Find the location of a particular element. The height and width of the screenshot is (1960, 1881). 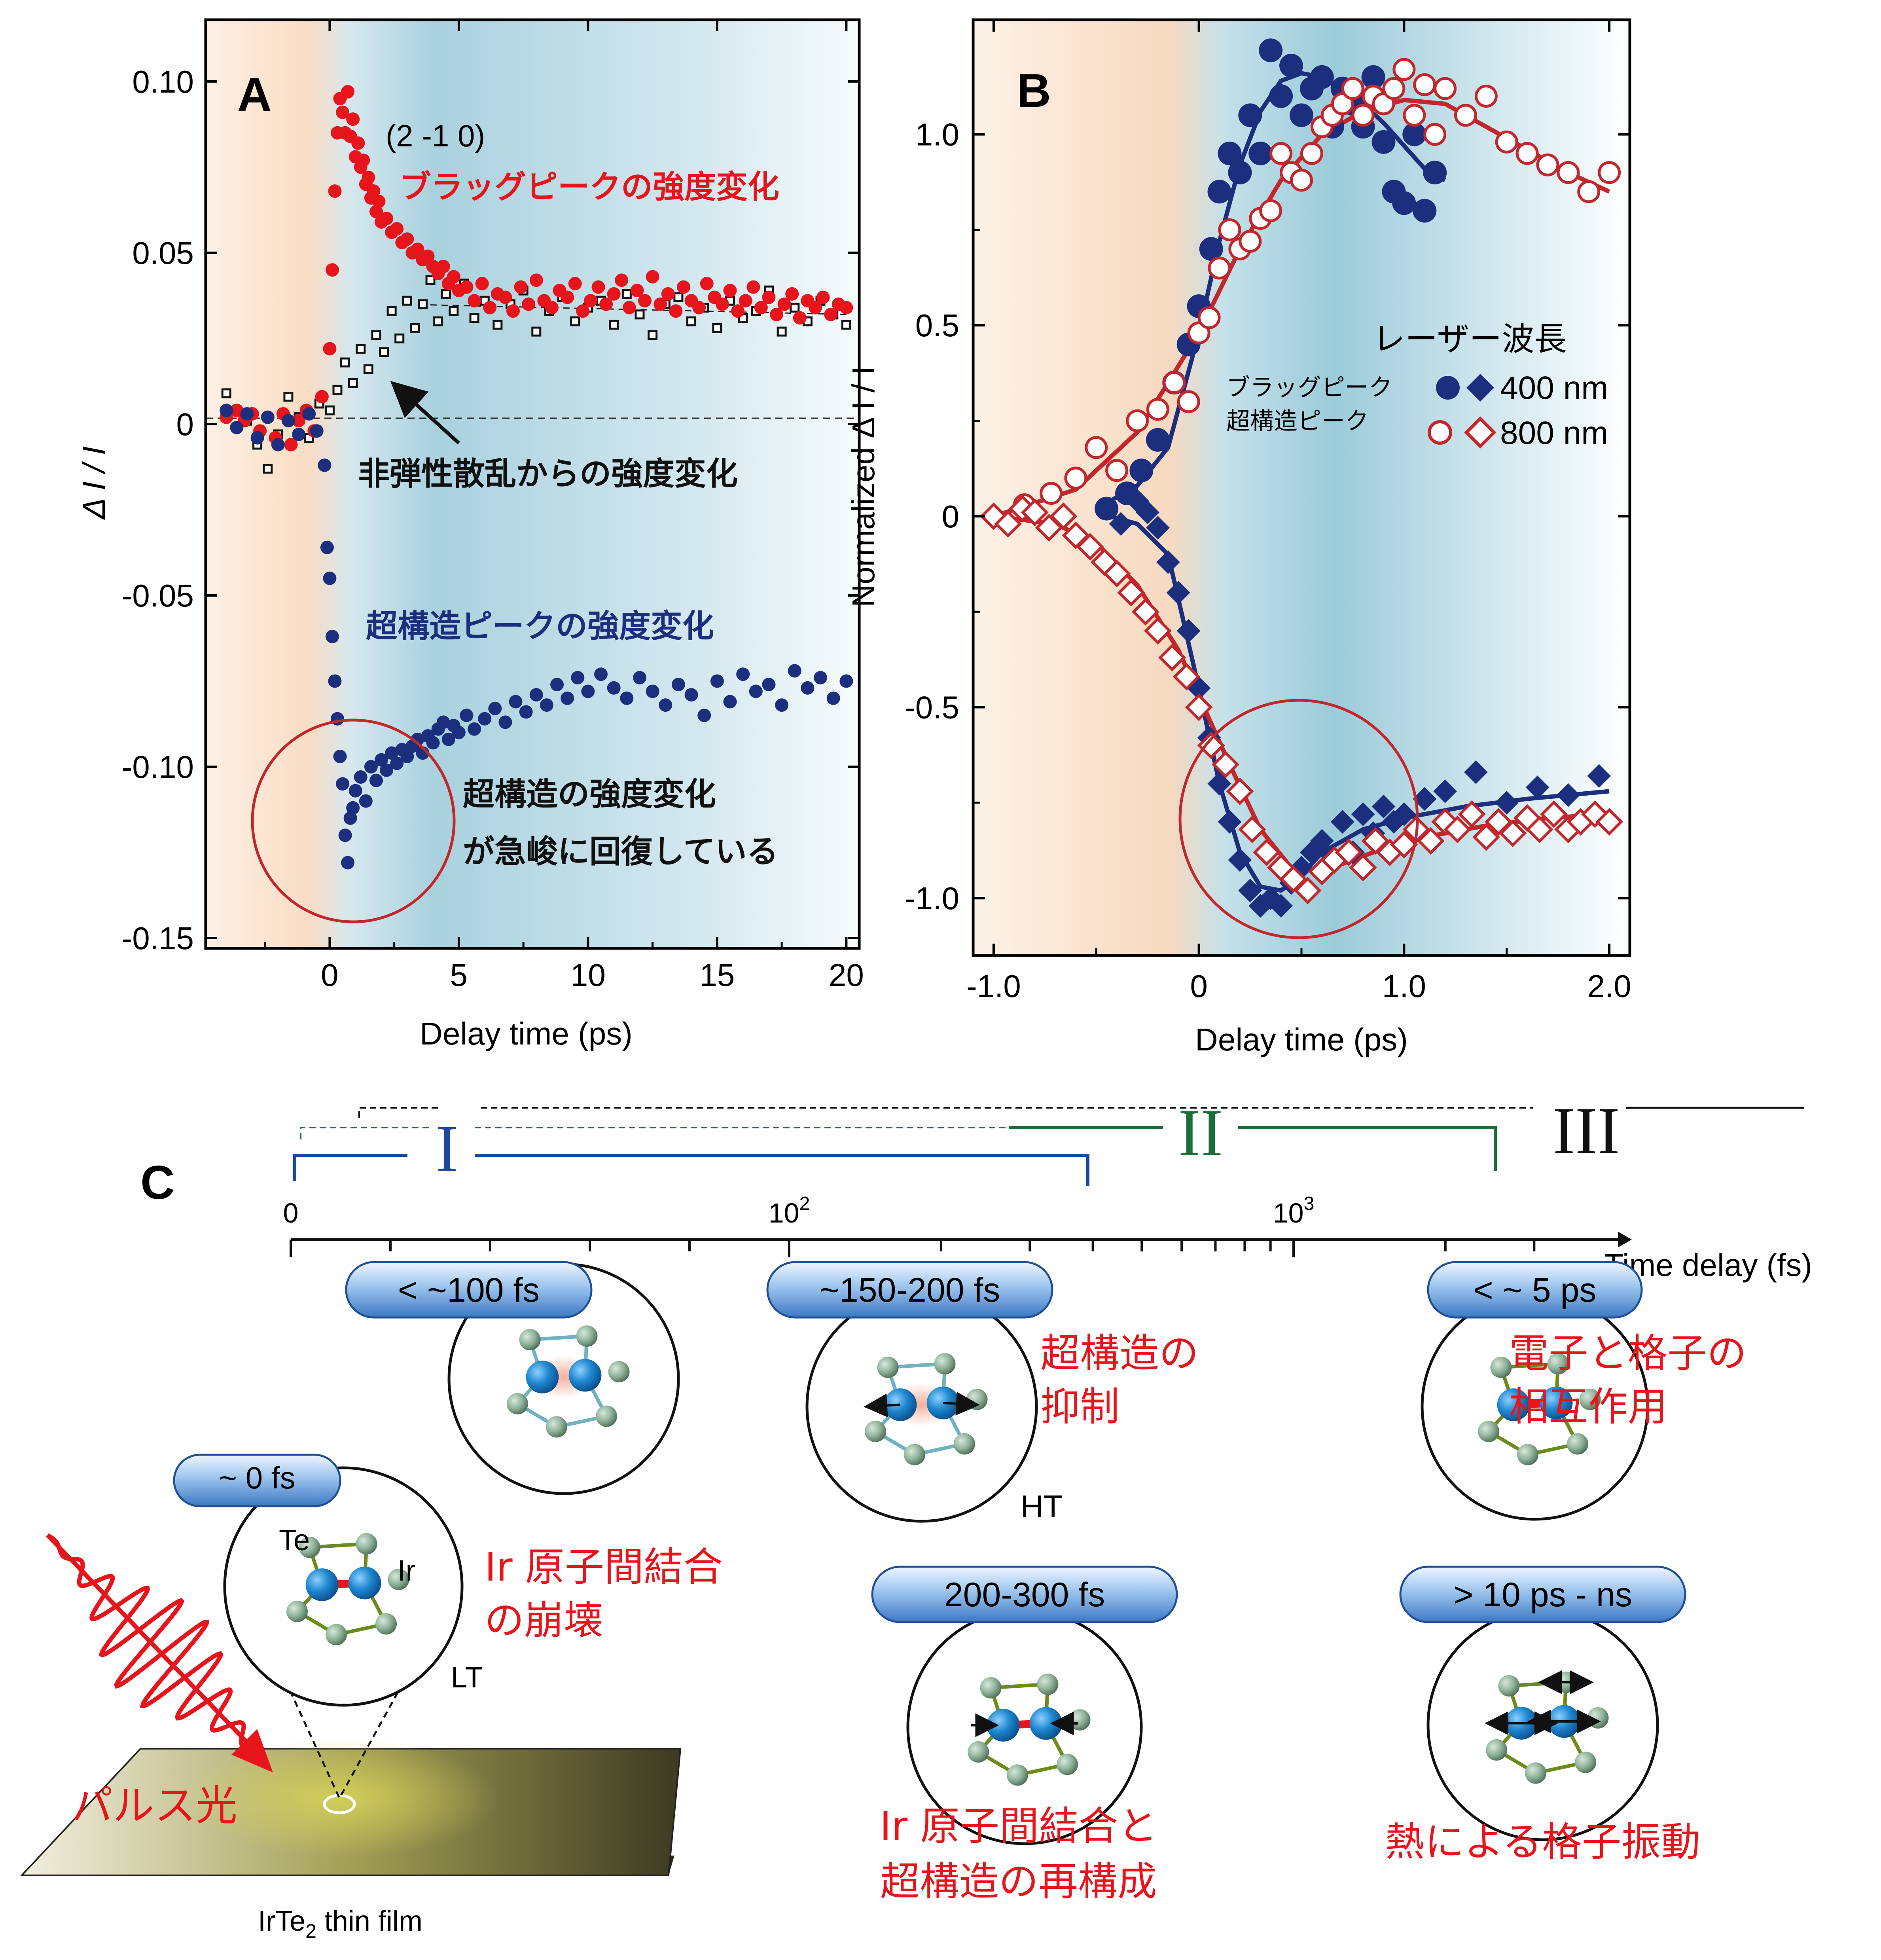

regime-1-solid is located at coordinates (691, 1170).